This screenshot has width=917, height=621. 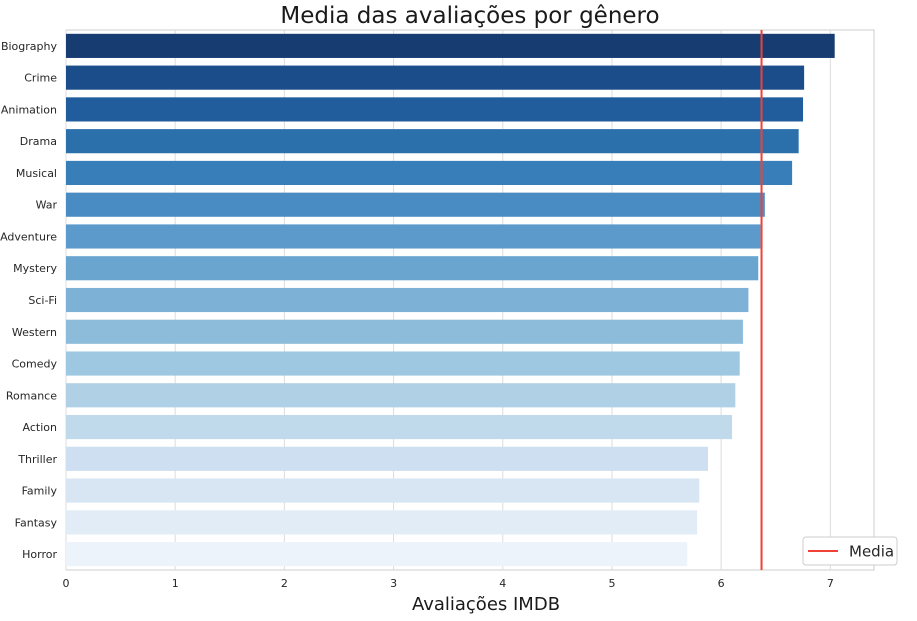 What do you see at coordinates (435, 77) in the screenshot?
I see `bar-crime` at bounding box center [435, 77].